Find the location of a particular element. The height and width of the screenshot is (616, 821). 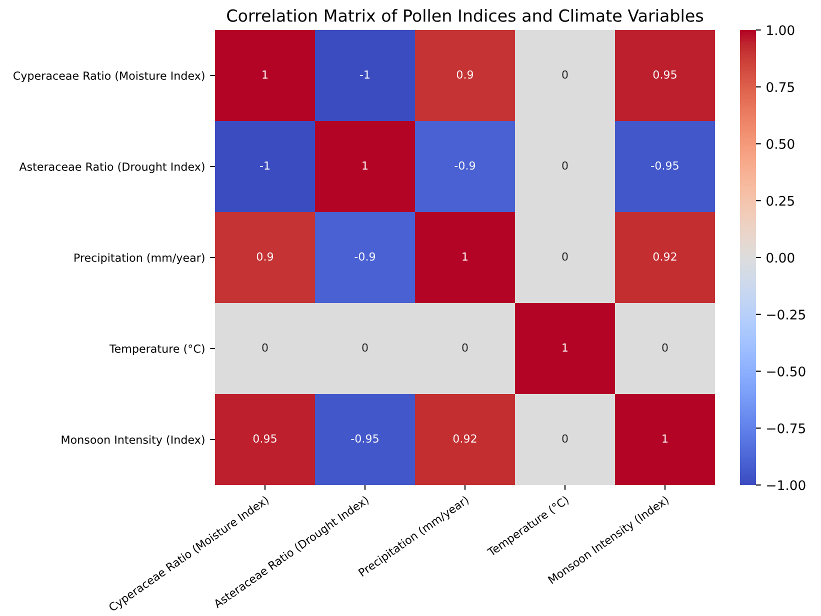

y-tick-label: Cyperaceae Ratio (Moisture Index) is located at coordinates (109, 76).